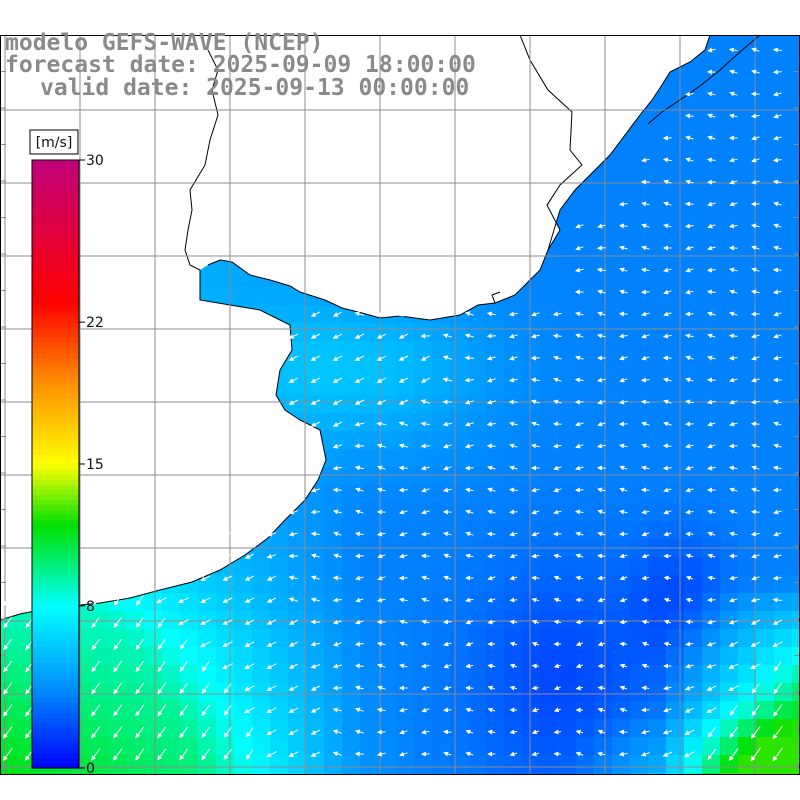 The height and width of the screenshot is (800, 800). Describe the element at coordinates (95, 465) in the screenshot. I see `colorbar-tick-label: 15` at that location.